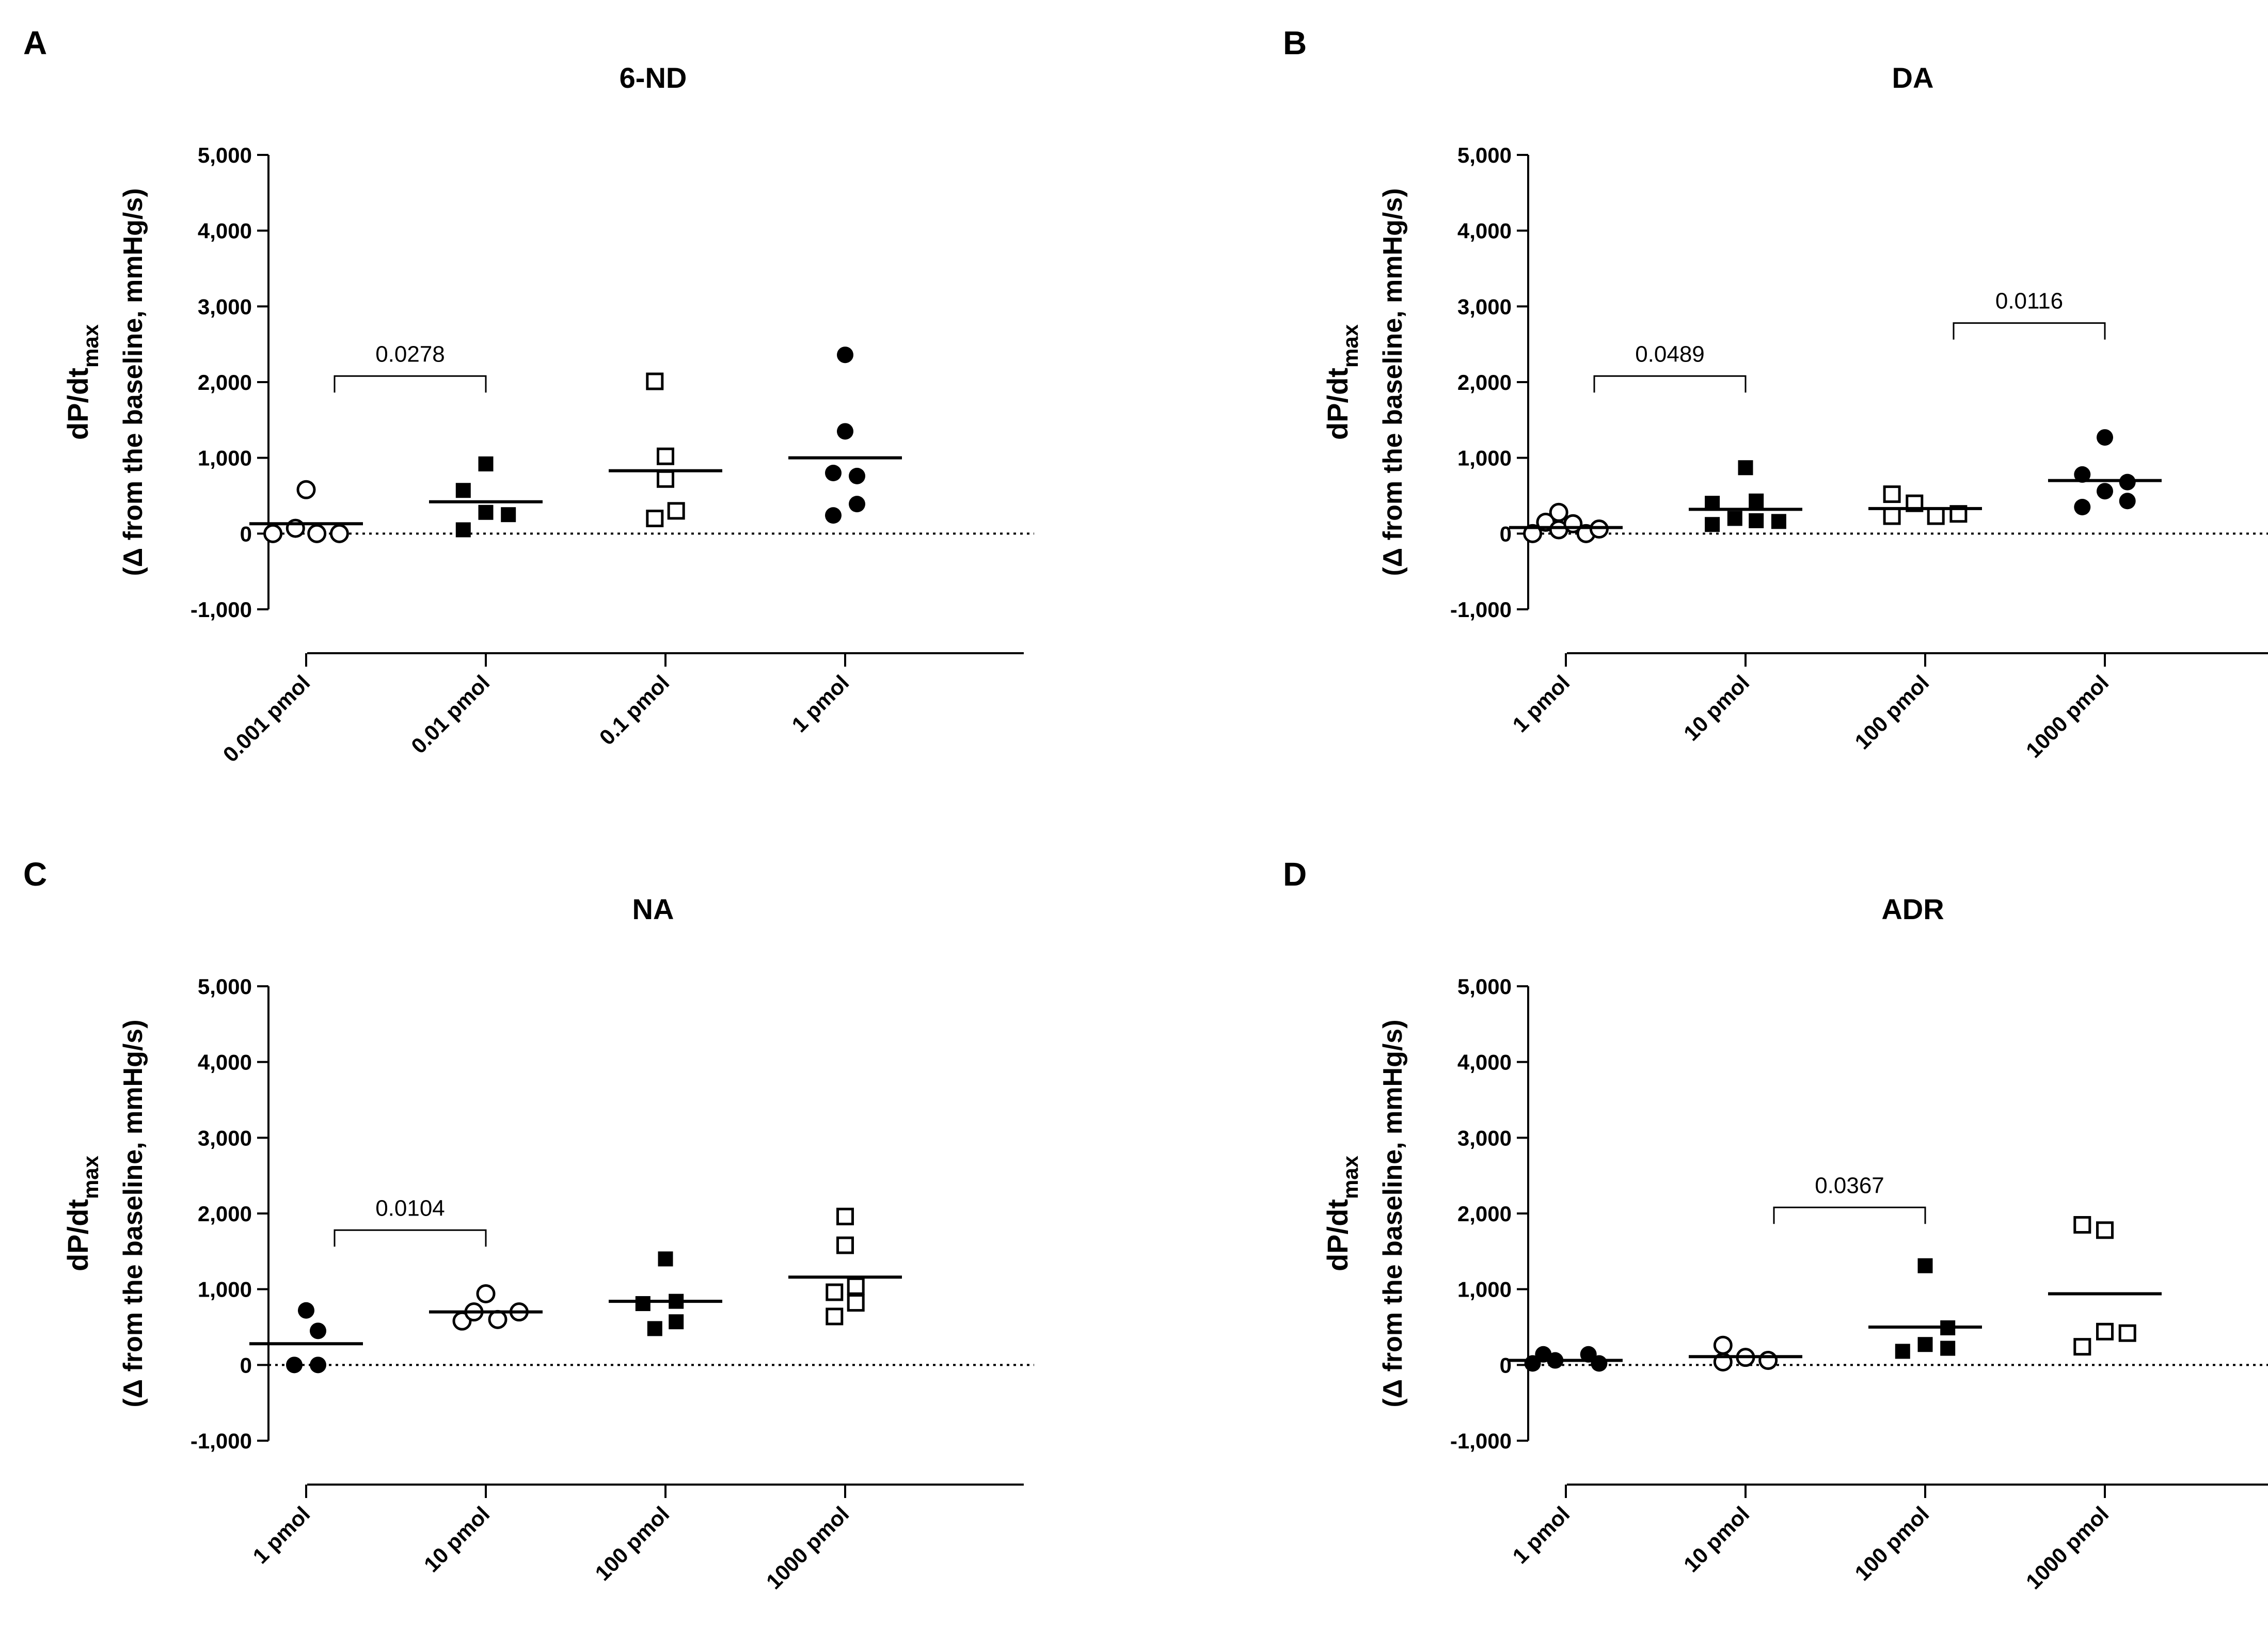 The width and height of the screenshot is (2268, 1640). What do you see at coordinates (653, 77) in the screenshot?
I see `panel-title: 6-ND` at bounding box center [653, 77].